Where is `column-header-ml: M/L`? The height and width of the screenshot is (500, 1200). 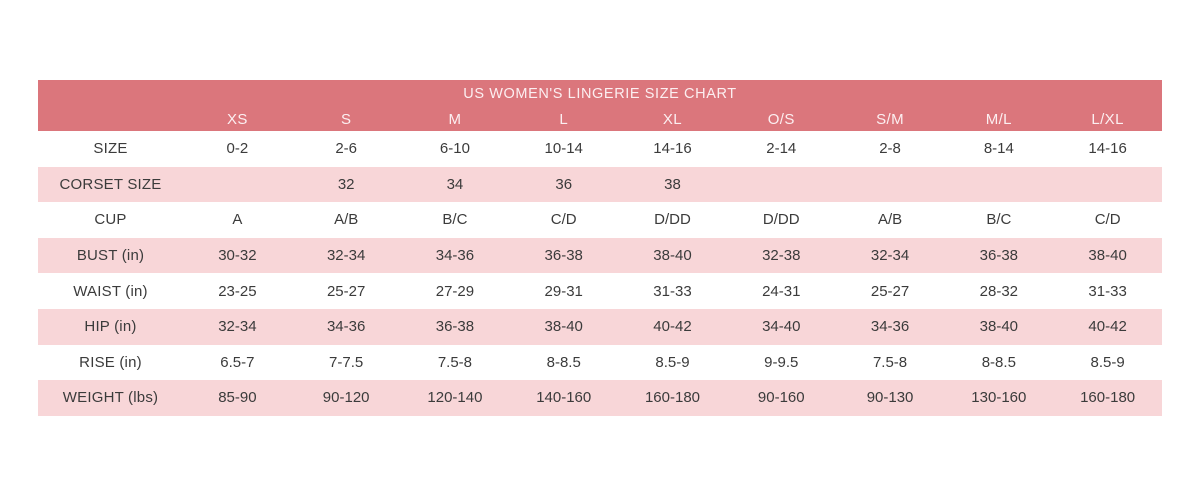
column-header-ml: M/L is located at coordinates (998, 119).